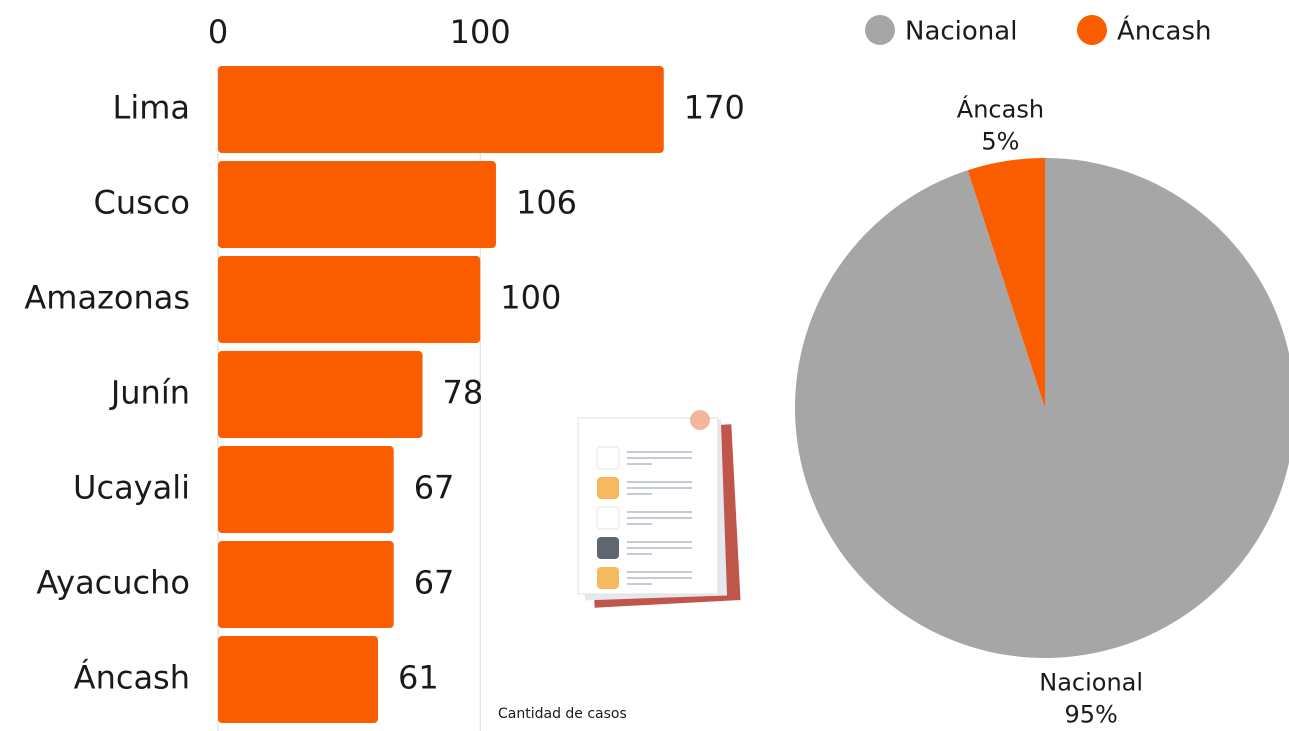 The width and height of the screenshot is (1289, 731). Describe the element at coordinates (480, 32) in the screenshot. I see `x-tick-label: 100` at that location.